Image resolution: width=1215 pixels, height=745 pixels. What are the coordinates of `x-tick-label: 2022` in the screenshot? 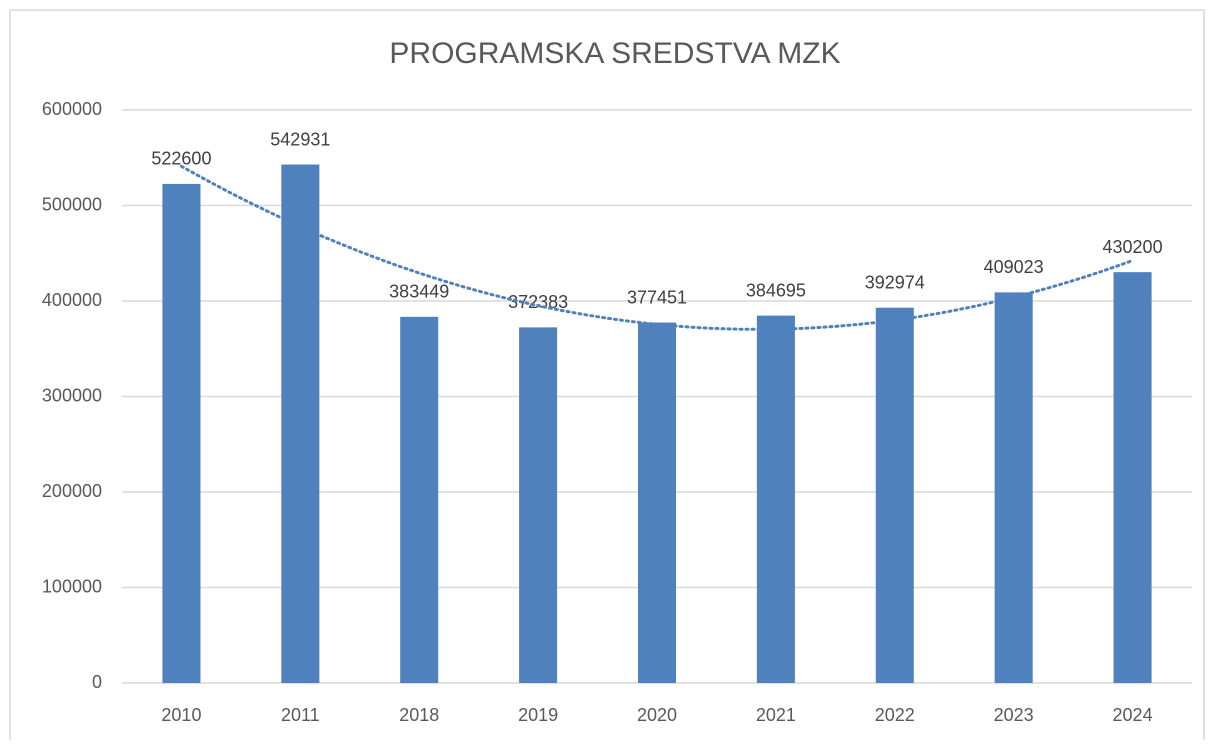 It's located at (895, 715).